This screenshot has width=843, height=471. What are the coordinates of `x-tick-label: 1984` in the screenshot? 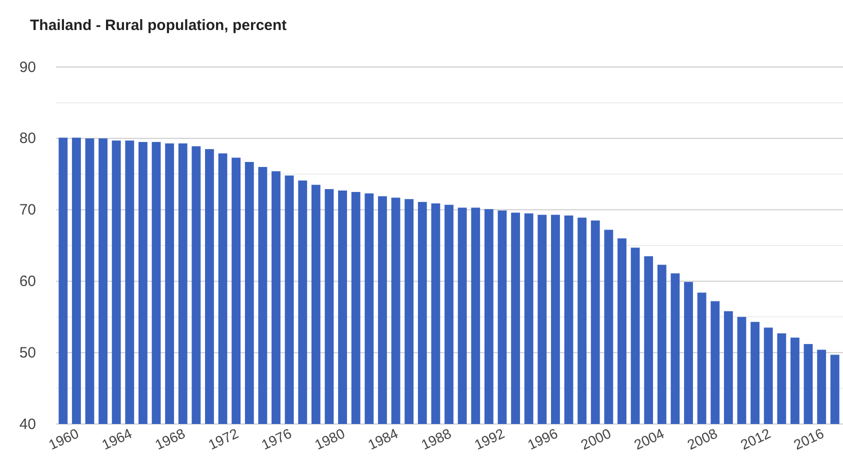 It's located at (383, 438).